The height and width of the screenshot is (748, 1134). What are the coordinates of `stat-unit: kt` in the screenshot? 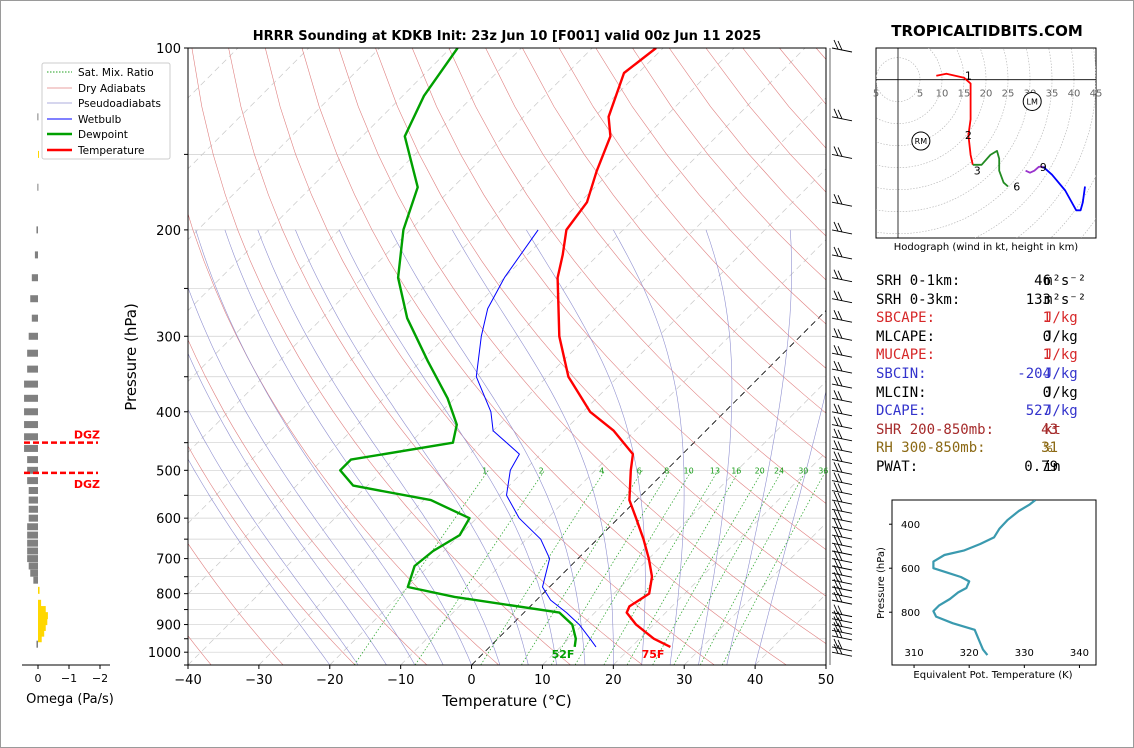 It's located at (1052, 429).